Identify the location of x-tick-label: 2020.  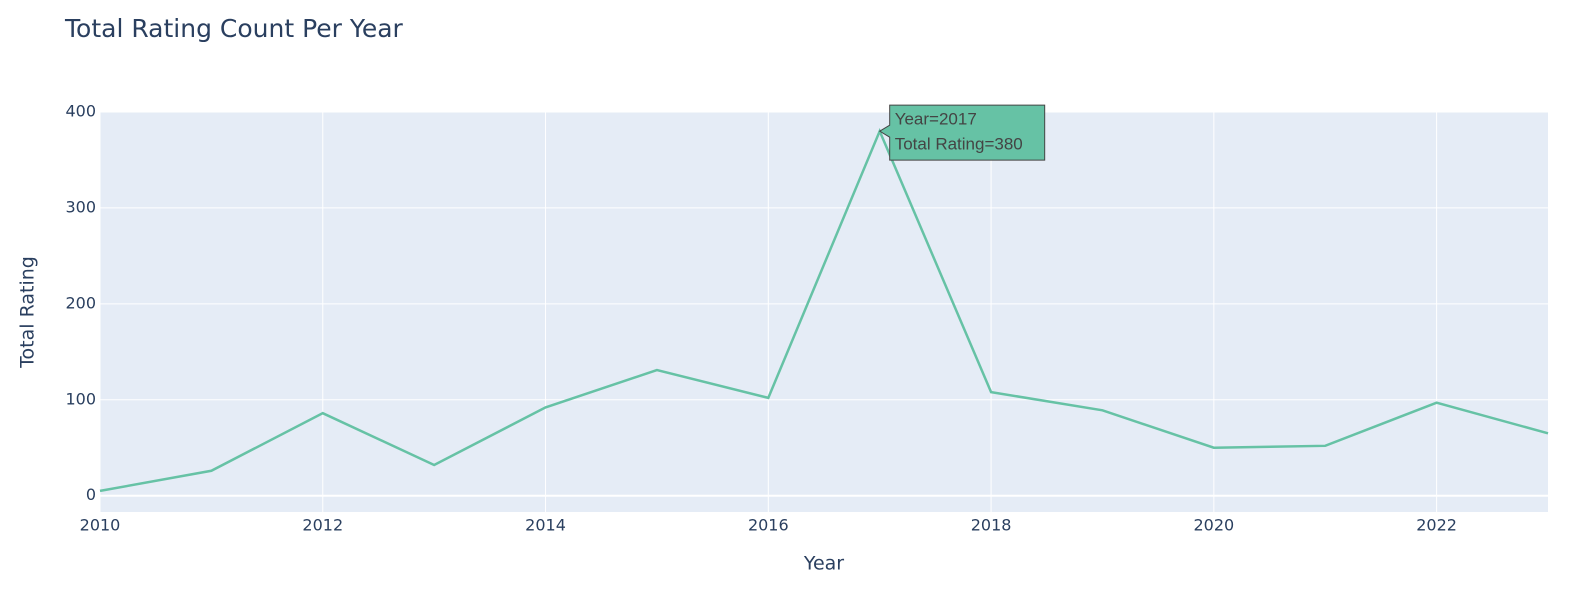
(1213, 525).